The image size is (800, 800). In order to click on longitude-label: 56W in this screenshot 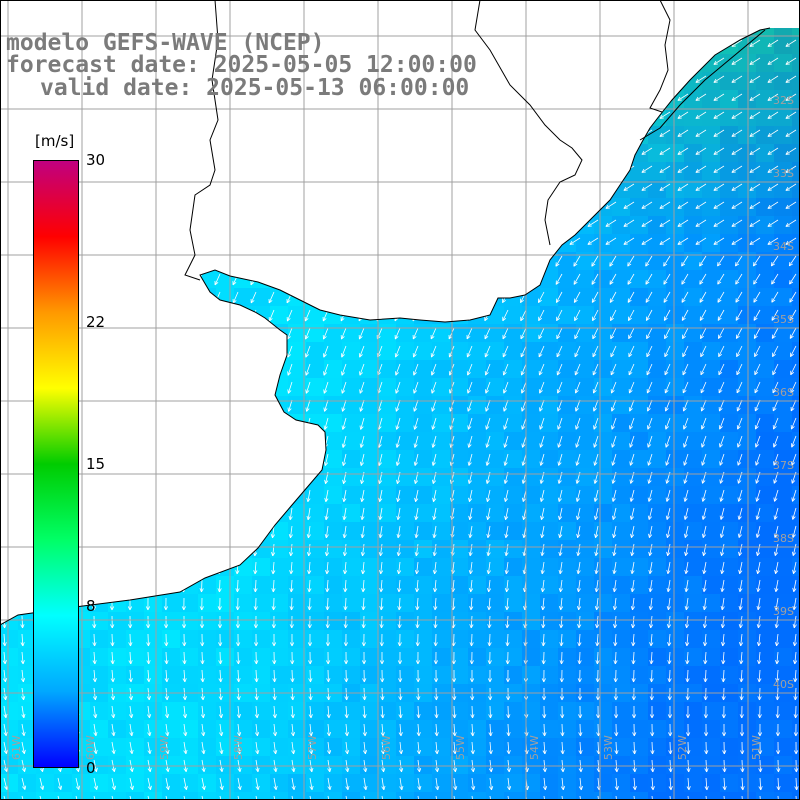, I will do `click(386, 747)`.